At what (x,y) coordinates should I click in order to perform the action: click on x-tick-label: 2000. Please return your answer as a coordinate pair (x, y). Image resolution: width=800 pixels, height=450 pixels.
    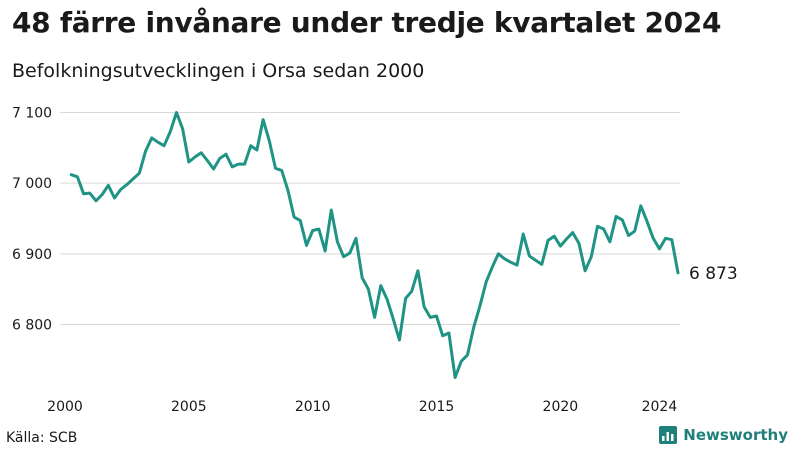
    Looking at the image, I should click on (65, 407).